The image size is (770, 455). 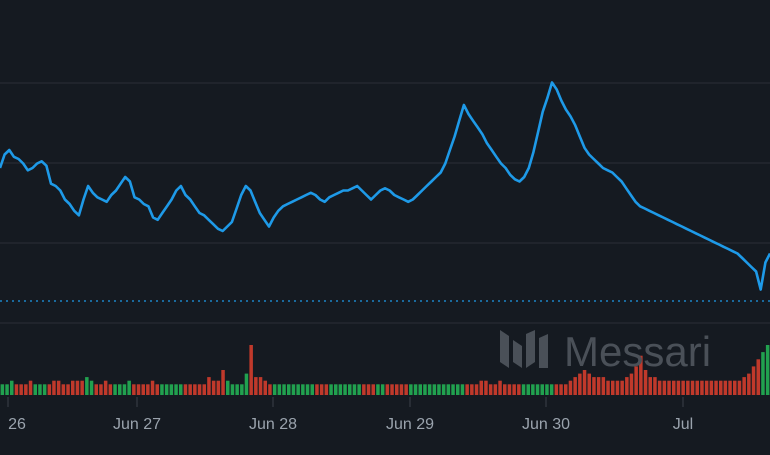 I want to click on x-tick-label: Jun 27, so click(x=137, y=424).